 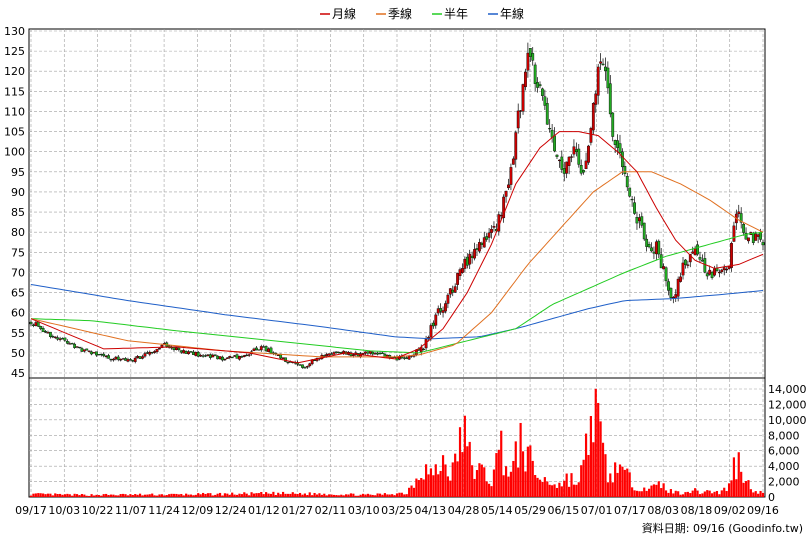 I want to click on legend-label: 季線, so click(x=400, y=13).